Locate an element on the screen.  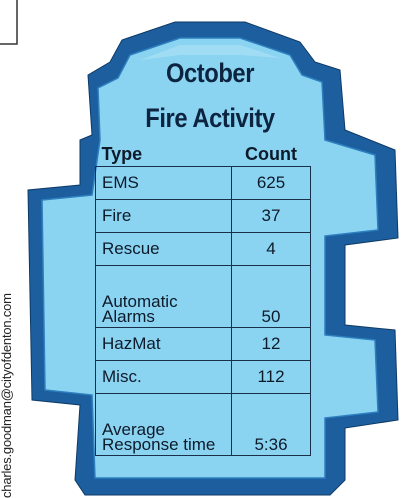
cell-text: HazMat is located at coordinates (131, 343).